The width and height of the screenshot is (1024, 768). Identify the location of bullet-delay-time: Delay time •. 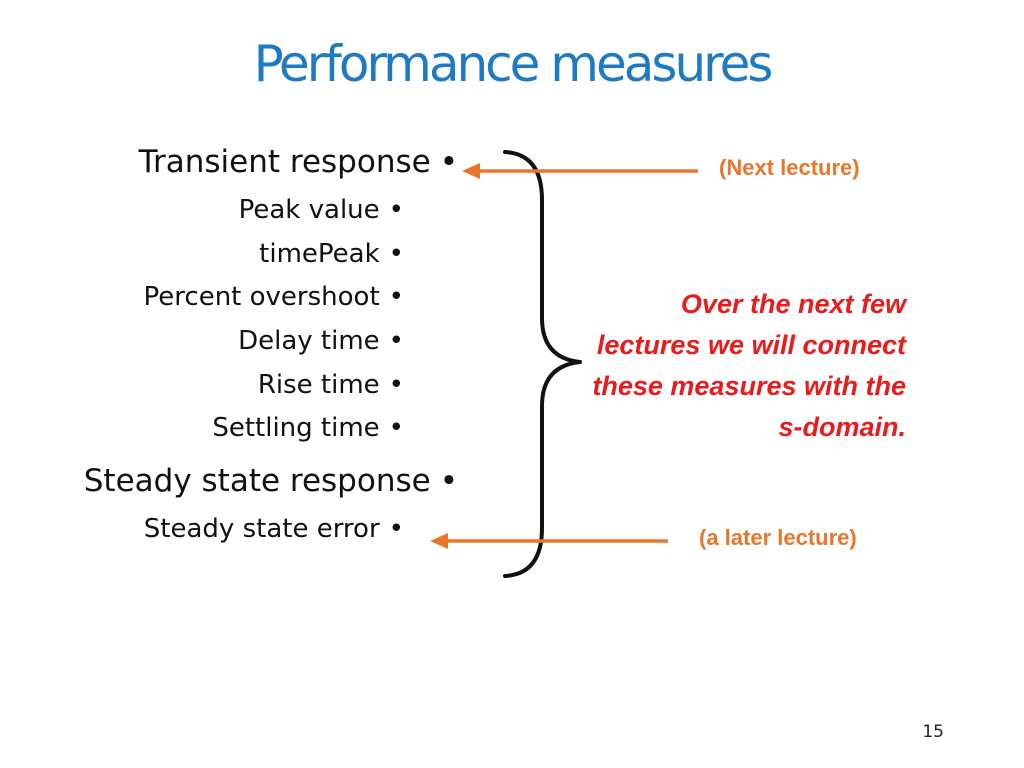
(321, 341).